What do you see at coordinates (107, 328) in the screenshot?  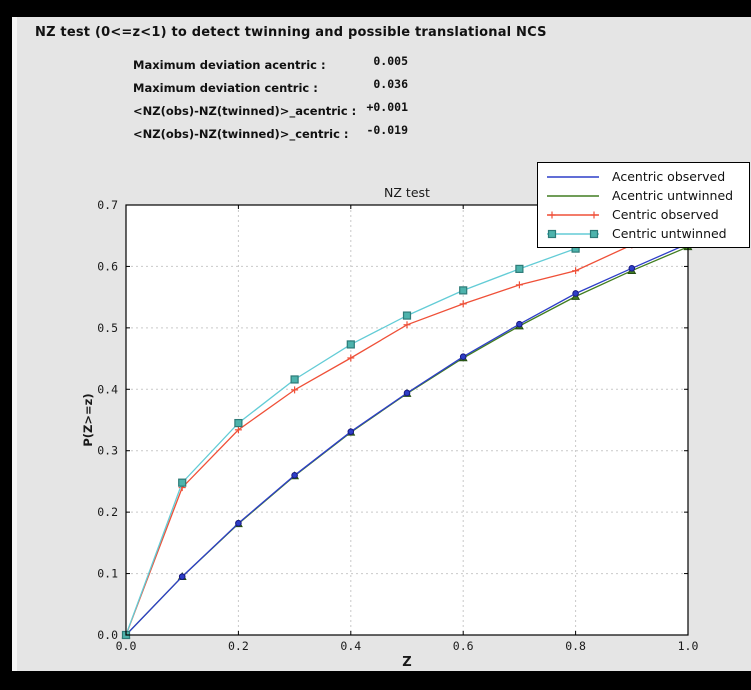 I see `y-tick-label: 0.5` at bounding box center [107, 328].